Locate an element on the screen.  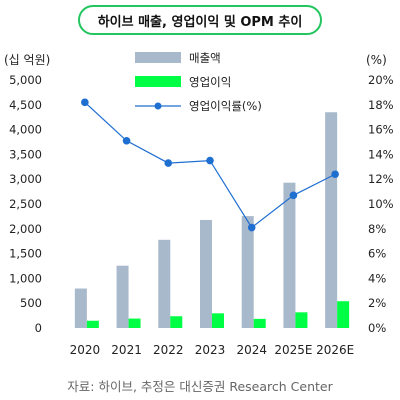
chart-title: 하이브 매출, 영업이익 및 OPM 추이 is located at coordinates (200, 20).